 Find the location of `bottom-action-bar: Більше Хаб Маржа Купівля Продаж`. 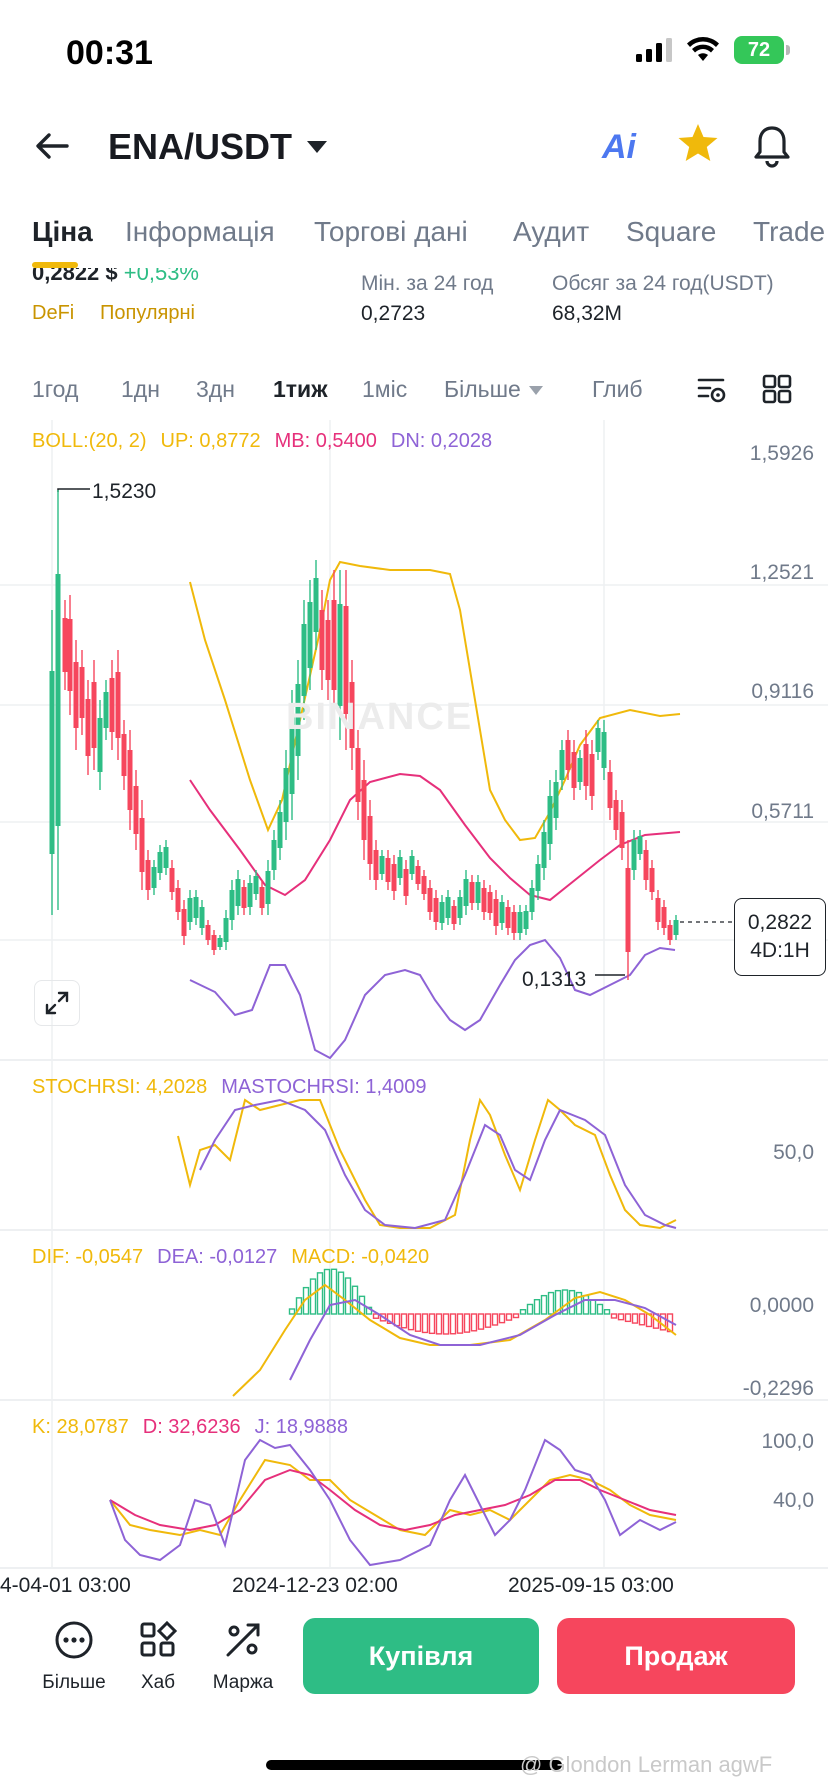

bottom-action-bar: Більше Хаб Маржа Купівля Продаж is located at coordinates (414, 1666).